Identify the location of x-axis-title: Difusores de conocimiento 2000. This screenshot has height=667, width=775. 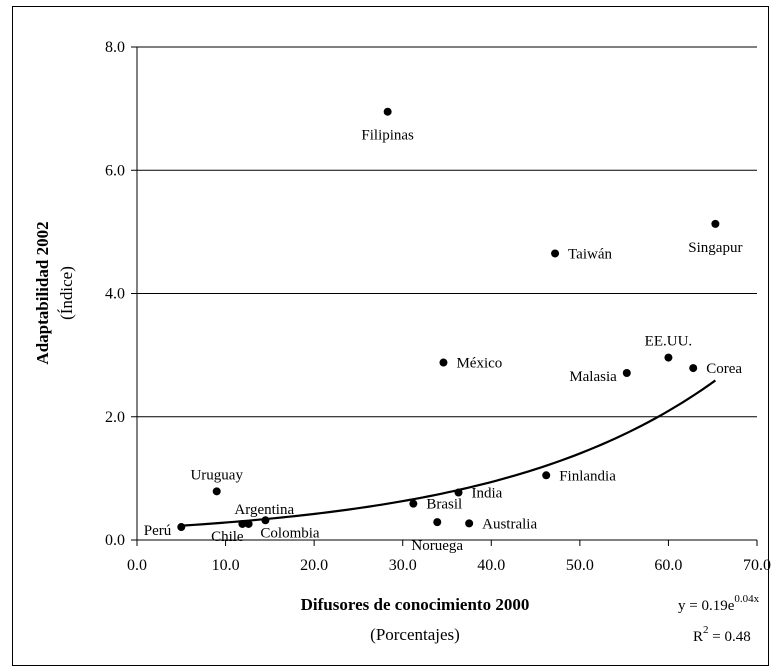
(415, 604).